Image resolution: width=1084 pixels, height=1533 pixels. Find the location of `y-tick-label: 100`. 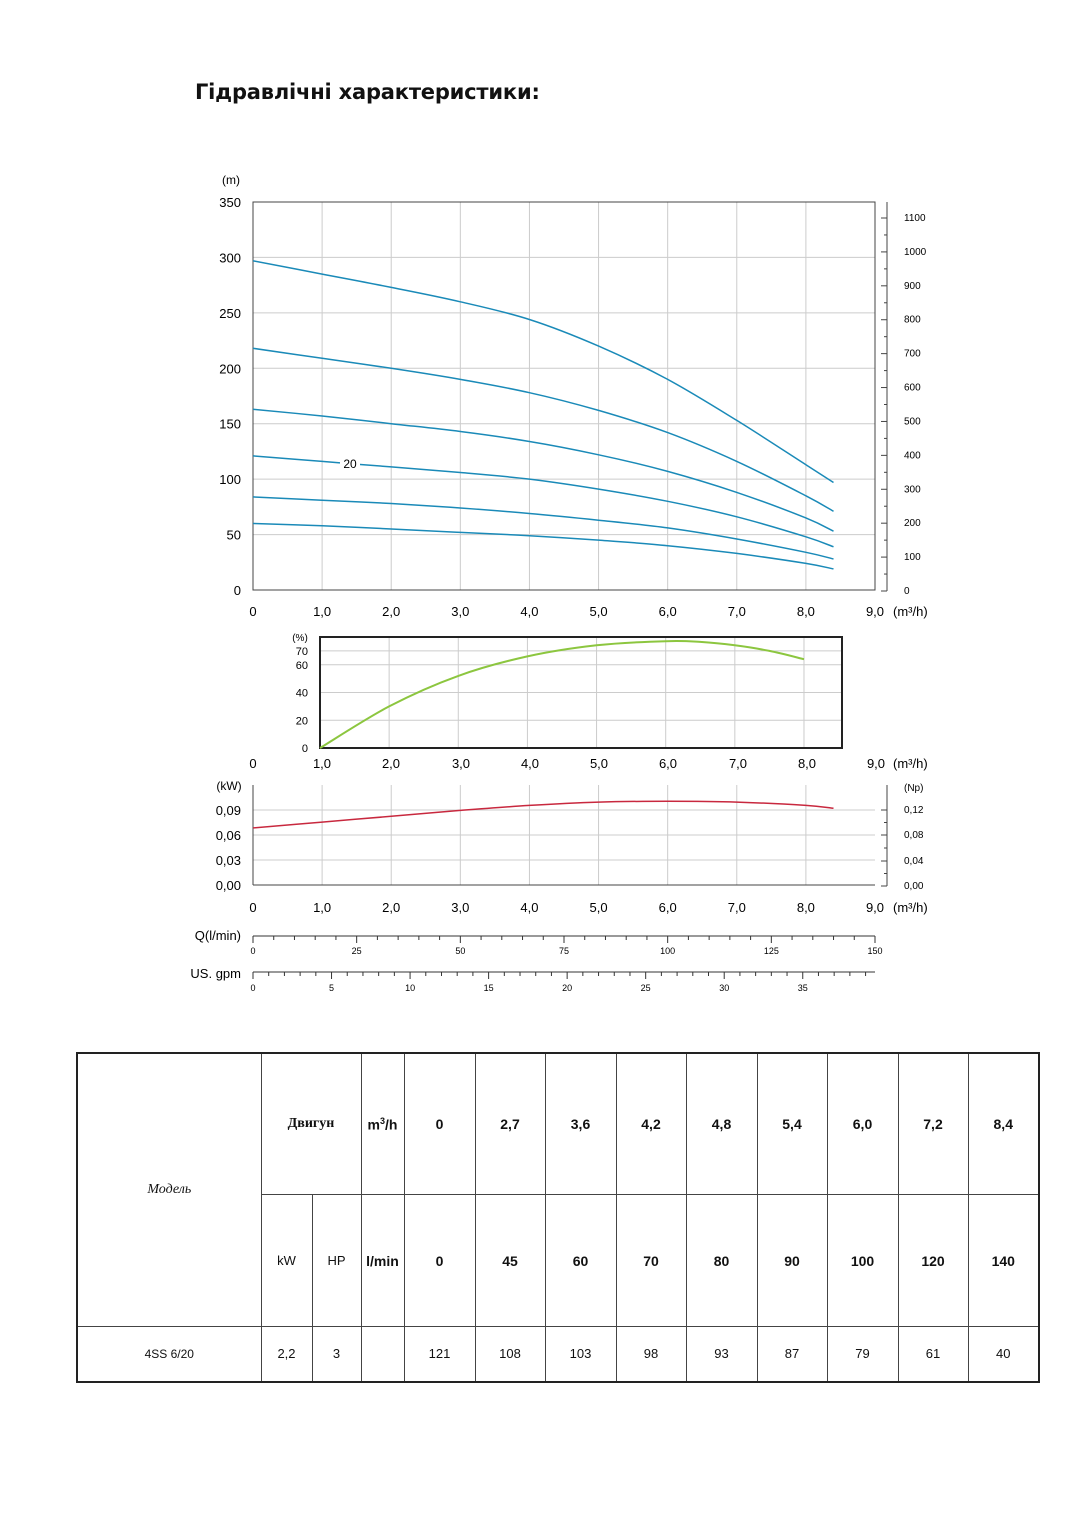

y-tick-label: 100 is located at coordinates (230, 479).